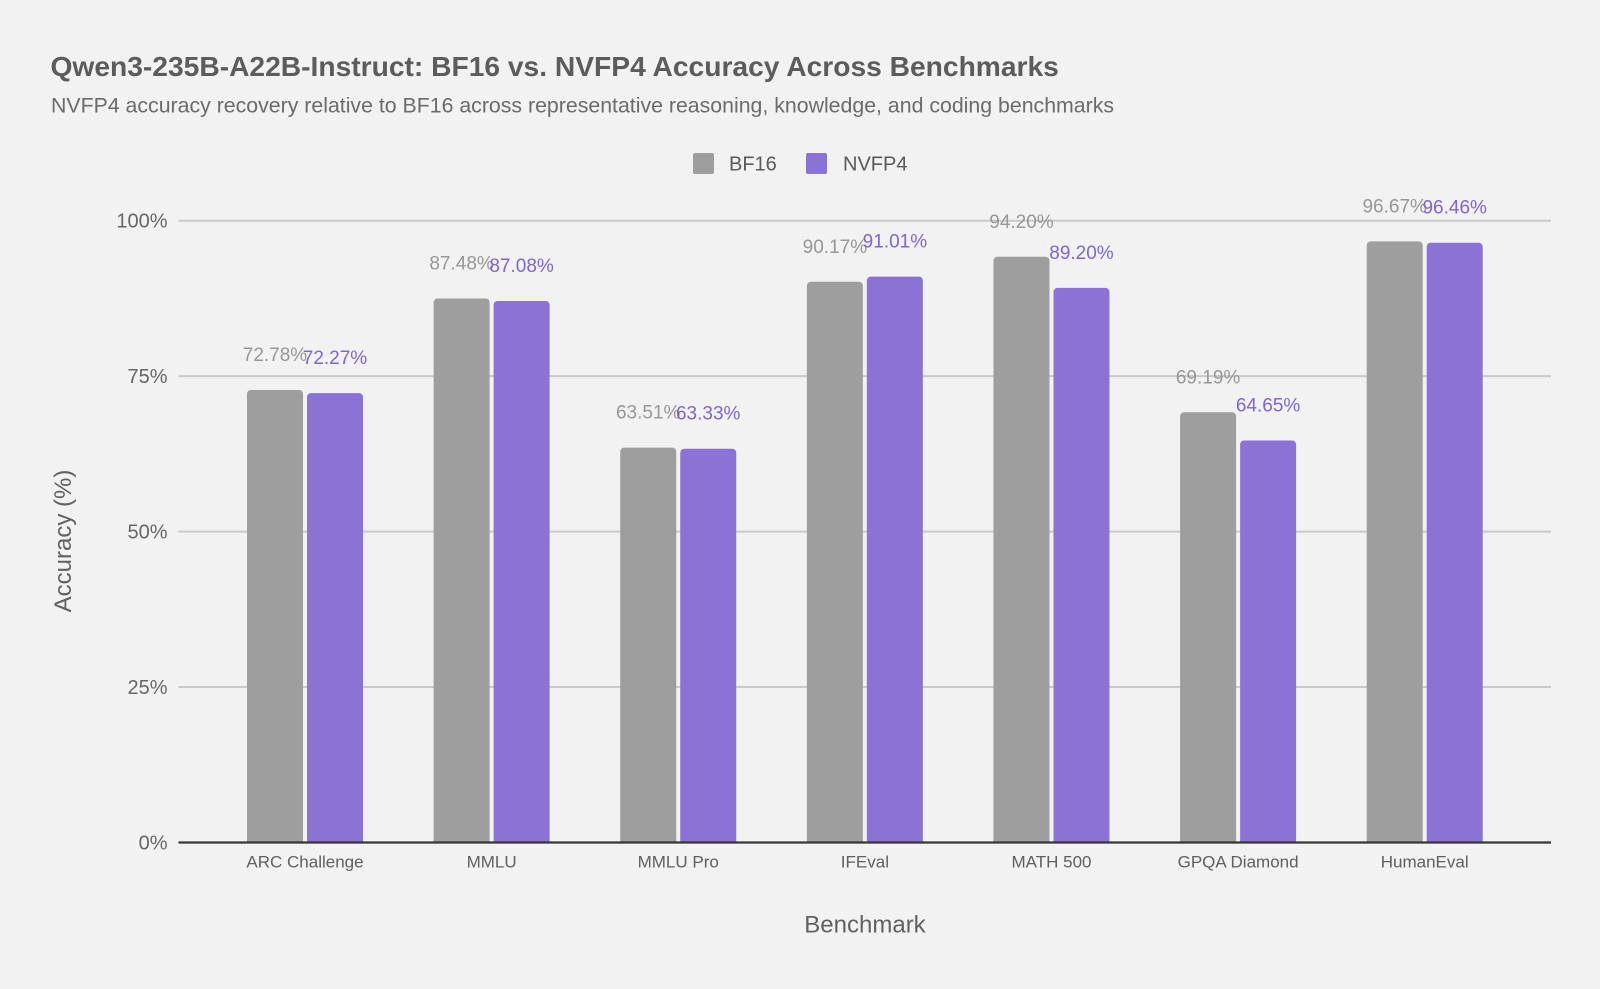  Describe the element at coordinates (678, 862) in the screenshot. I see `svg-text: MMLU Pro` at that location.